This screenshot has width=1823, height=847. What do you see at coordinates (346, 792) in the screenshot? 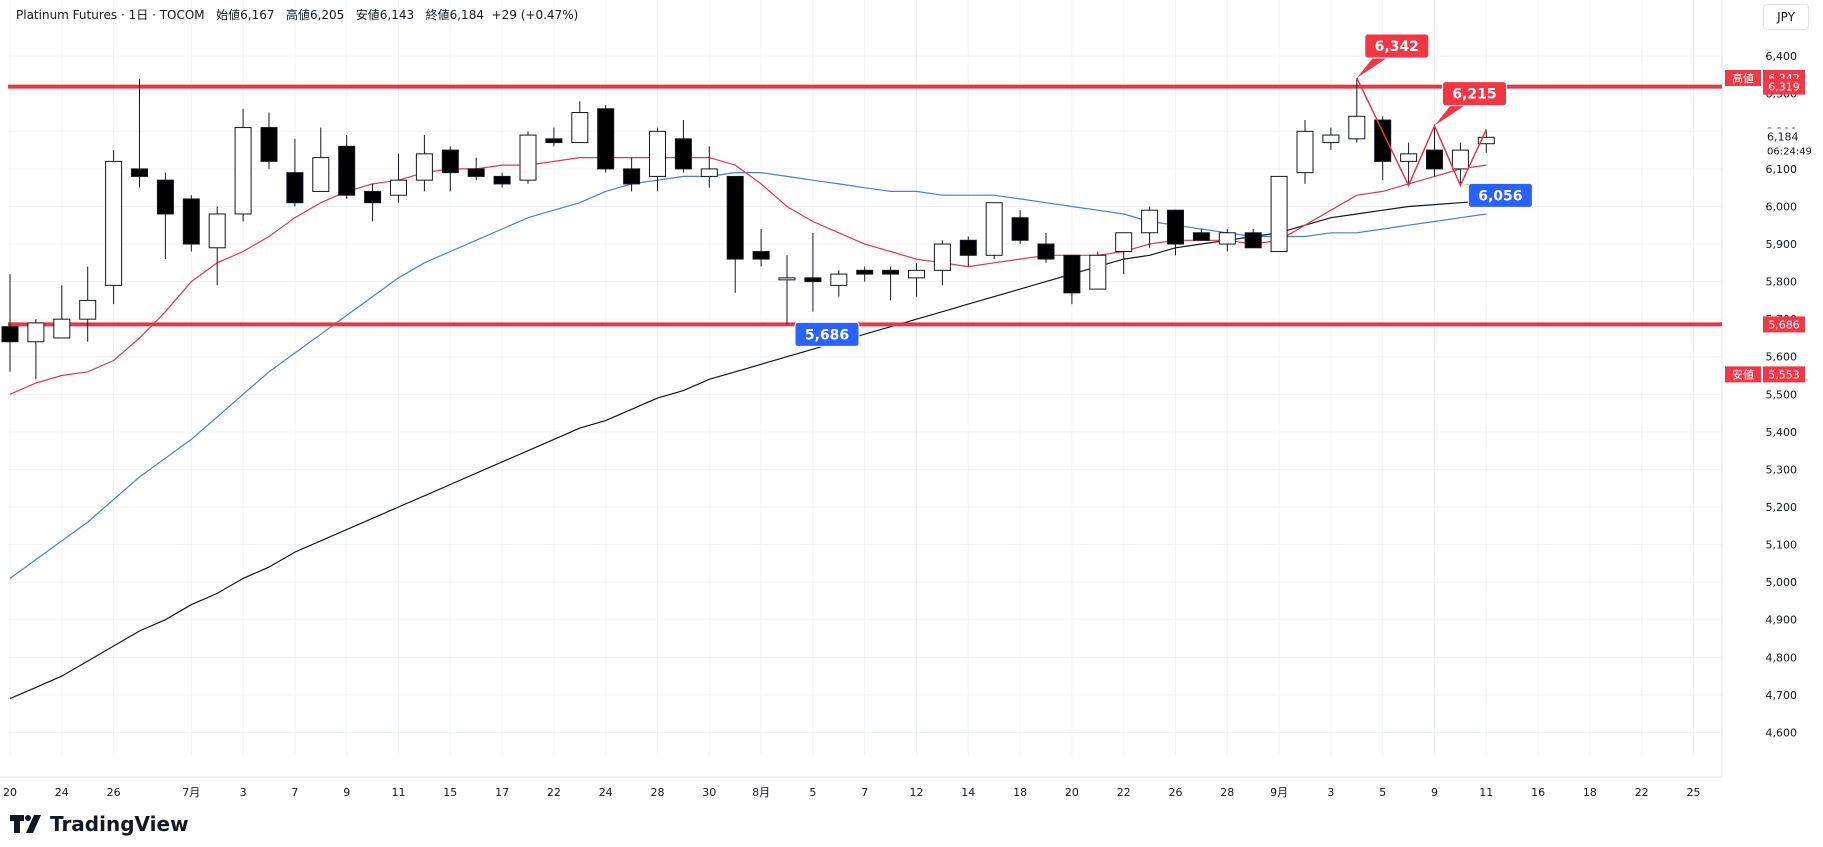
I see `x-tick-label: 9` at bounding box center [346, 792].